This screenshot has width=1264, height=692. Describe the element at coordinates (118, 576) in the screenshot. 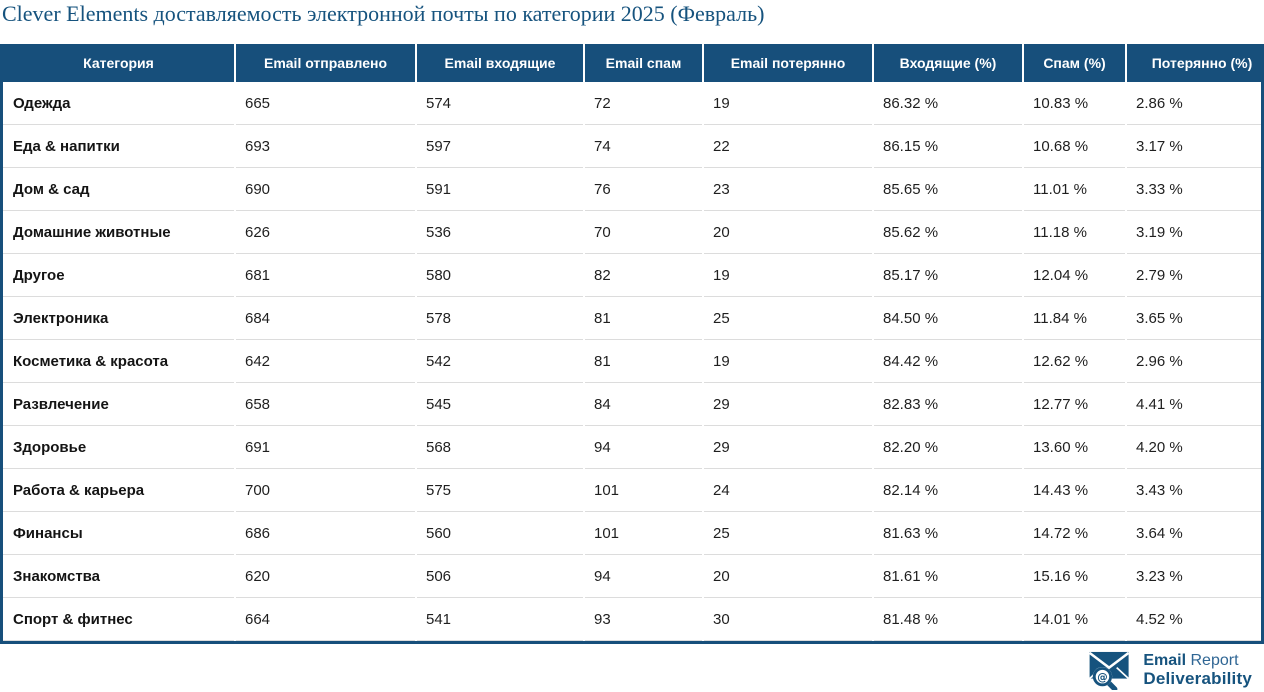

I see `category-cell: Знакомства` at that location.